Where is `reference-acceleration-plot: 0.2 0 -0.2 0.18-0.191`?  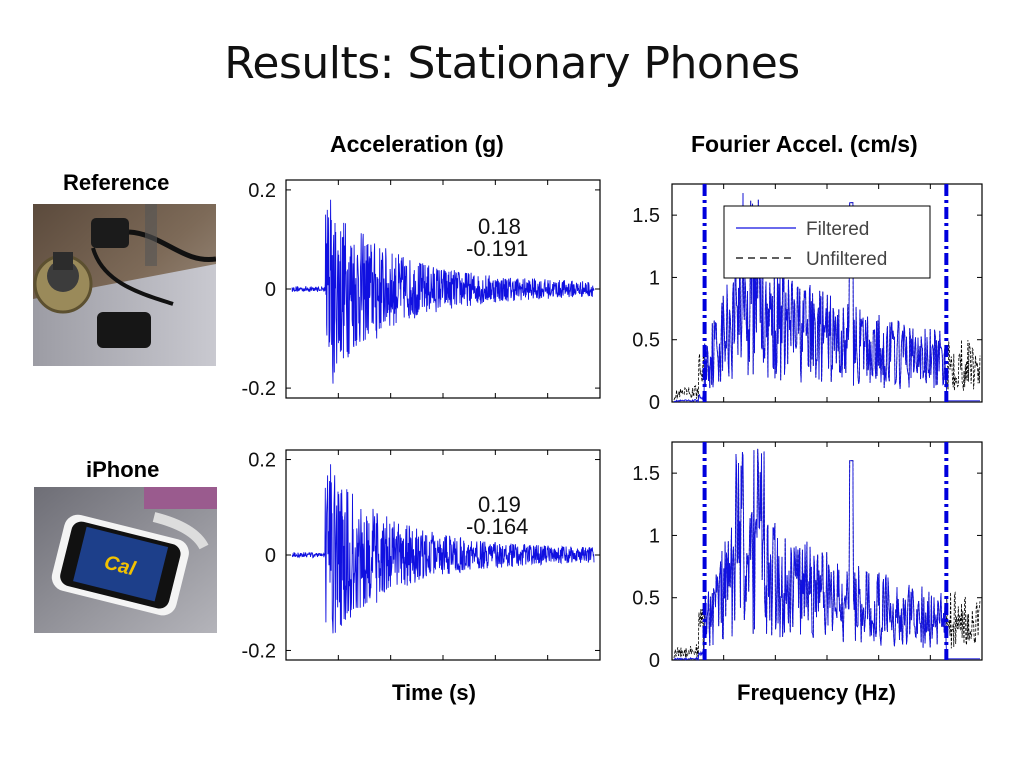 reference-acceleration-plot: 0.2 0 -0.2 0.18-0.191 is located at coordinates (421, 289).